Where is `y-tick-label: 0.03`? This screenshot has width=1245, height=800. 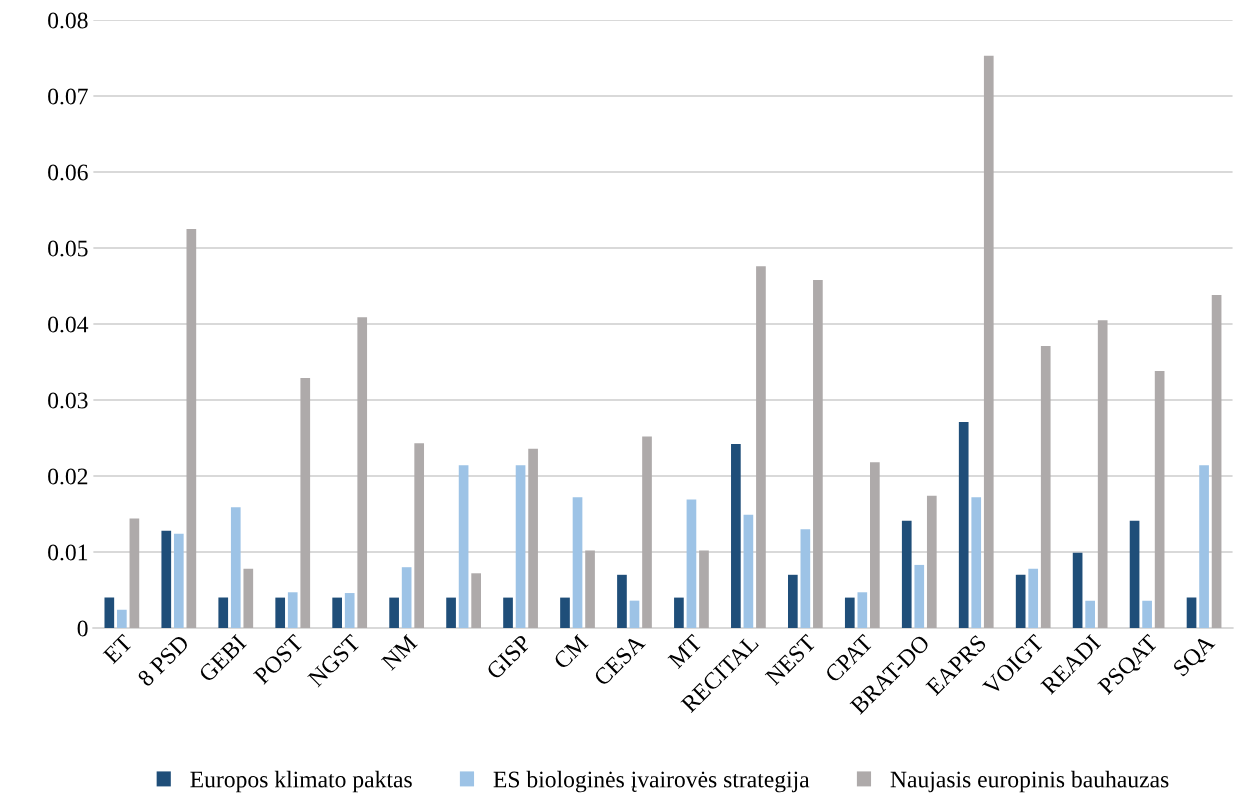
y-tick-label: 0.03 is located at coordinates (68, 400).